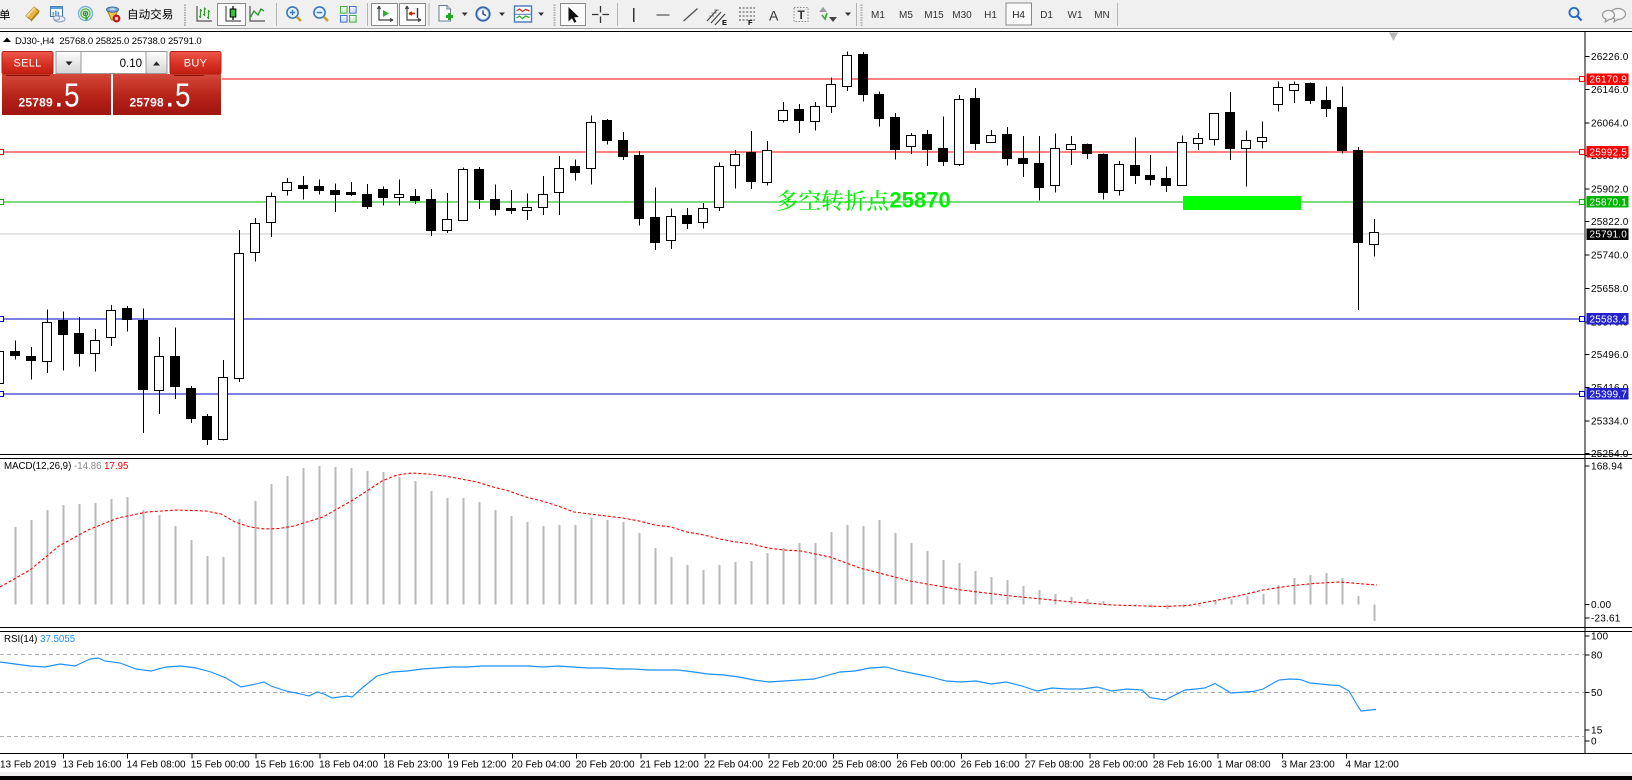 The image size is (1632, 780). Describe the element at coordinates (1609, 235) in the screenshot. I see `svg-text: 25791.0` at that location.